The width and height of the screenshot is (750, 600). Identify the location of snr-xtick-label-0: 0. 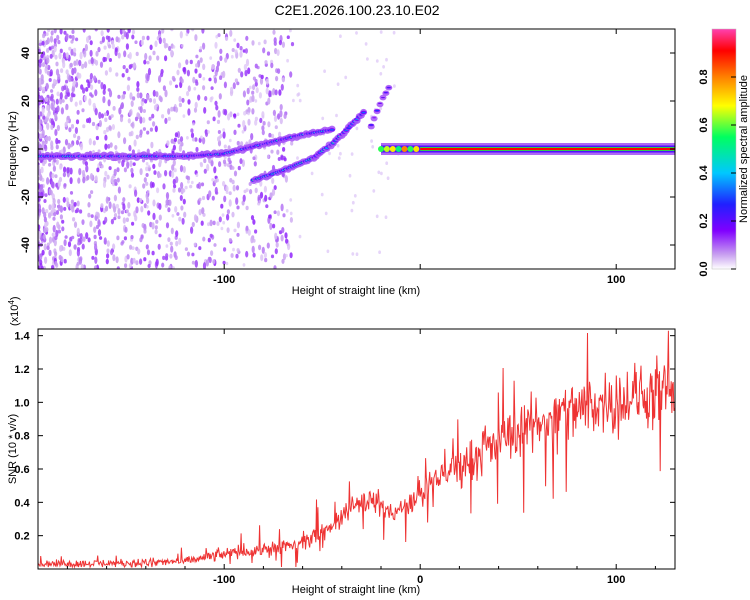
(420, 580).